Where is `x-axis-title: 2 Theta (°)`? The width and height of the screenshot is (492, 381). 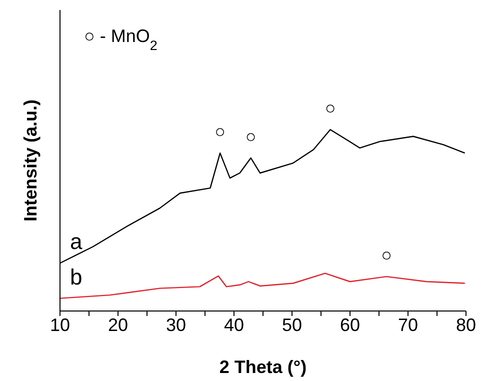
x-axis-title: 2 Theta (°) is located at coordinates (263, 367).